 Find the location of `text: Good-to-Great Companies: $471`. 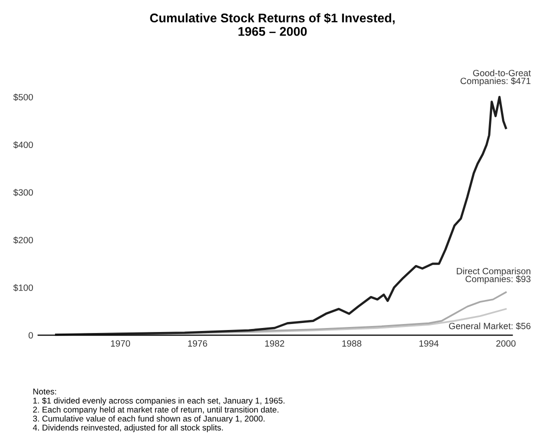

text: Good-to-Great Companies: $471 is located at coordinates (495, 78).